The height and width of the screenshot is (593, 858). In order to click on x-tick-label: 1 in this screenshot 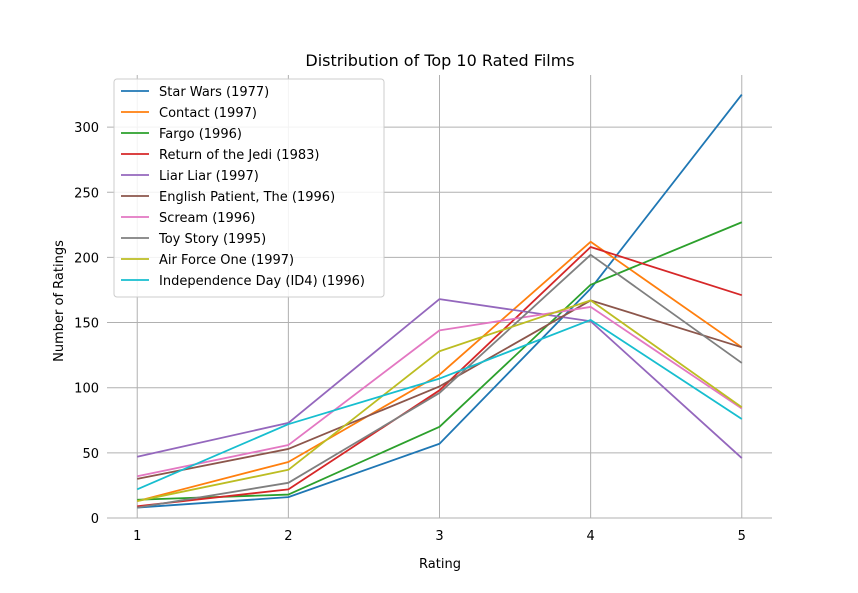, I will do `click(137, 536)`.